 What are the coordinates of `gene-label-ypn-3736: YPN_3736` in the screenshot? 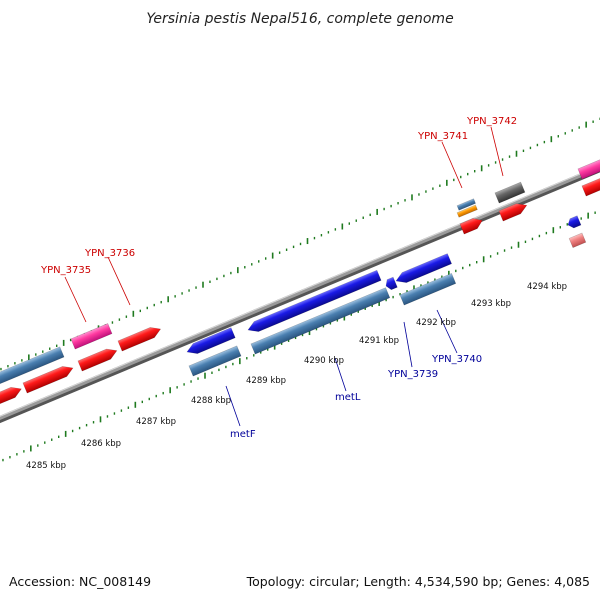 It's located at (109, 253).